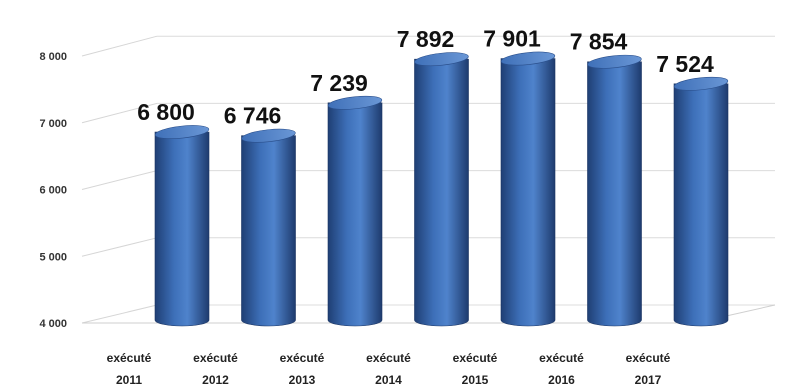 The height and width of the screenshot is (390, 793). I want to click on y-tick-label: 4 000, so click(53, 324).